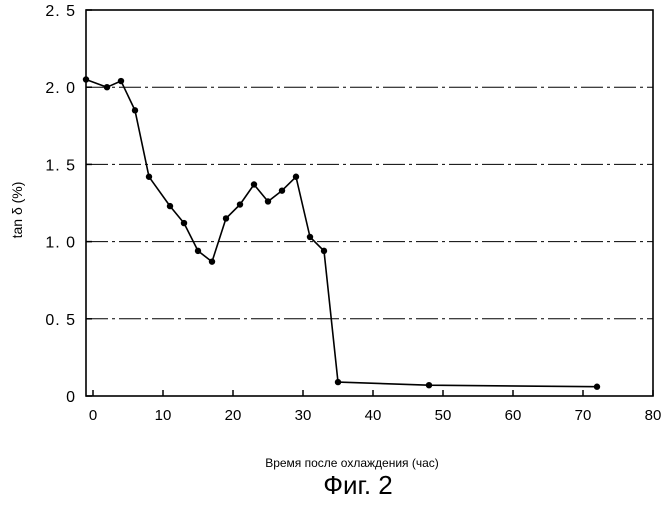 The height and width of the screenshot is (505, 667). I want to click on x-tick-label: 80, so click(653, 415).